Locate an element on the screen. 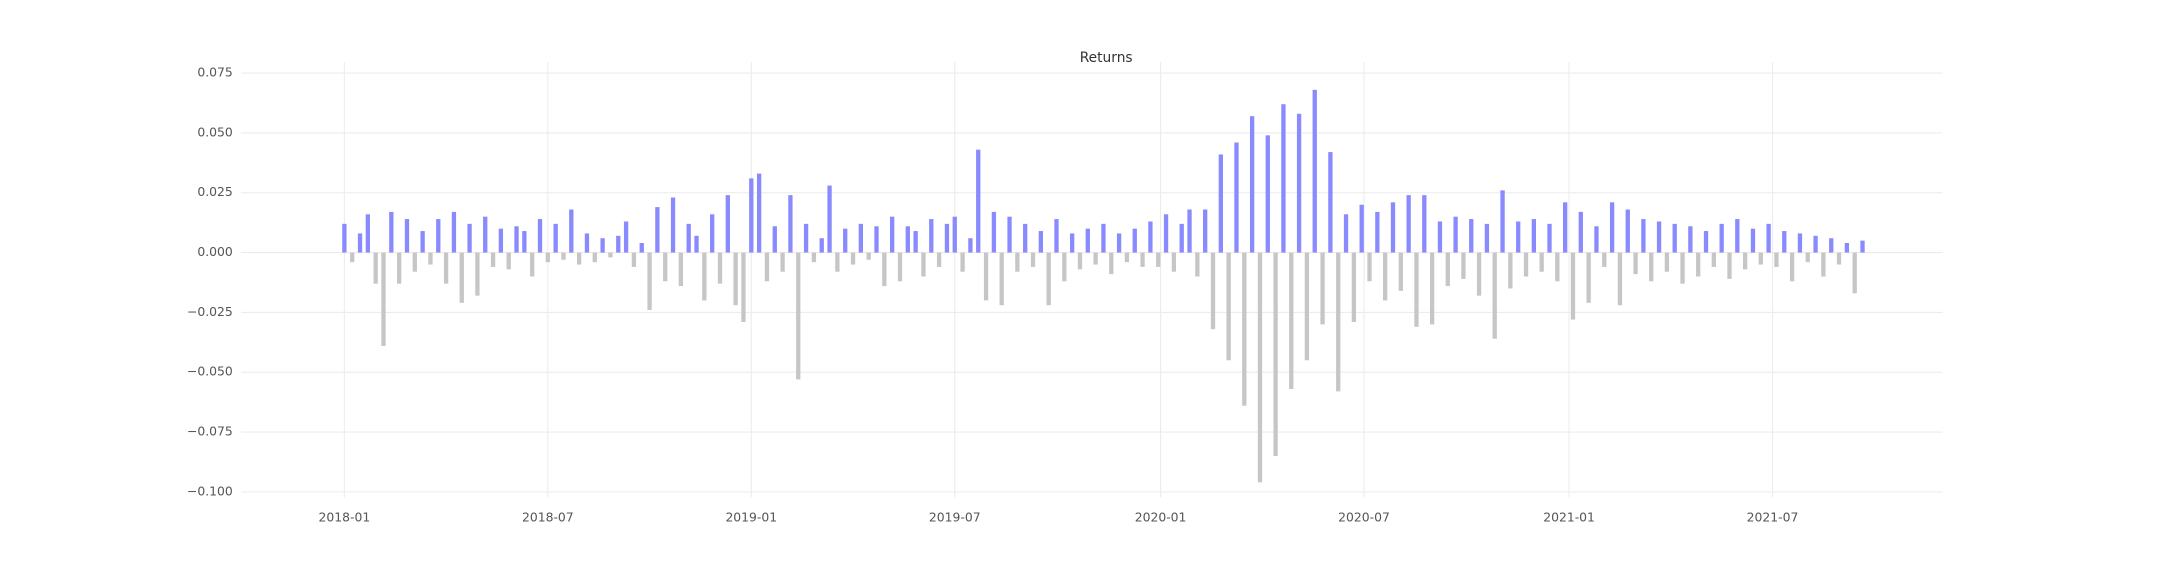 This screenshot has width=2160, height=576. chart-title: Returns is located at coordinates (1106, 58).